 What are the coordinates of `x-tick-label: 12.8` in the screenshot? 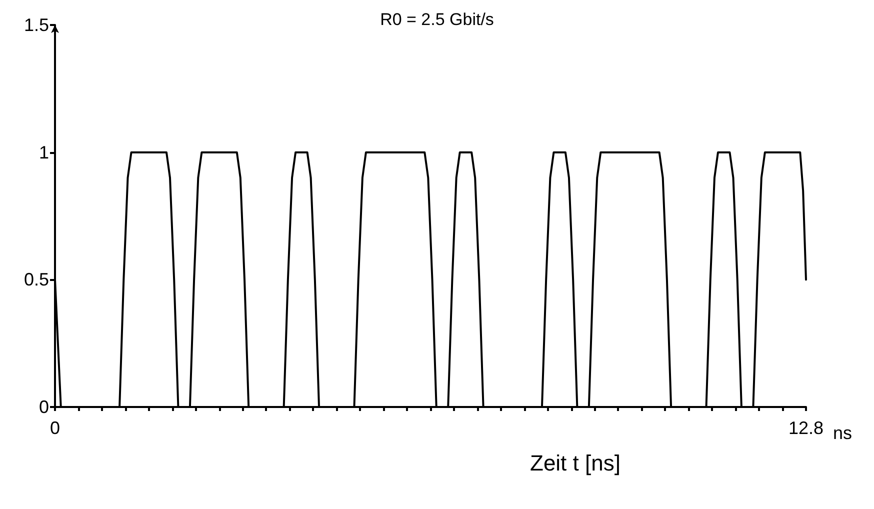 It's located at (806, 428).